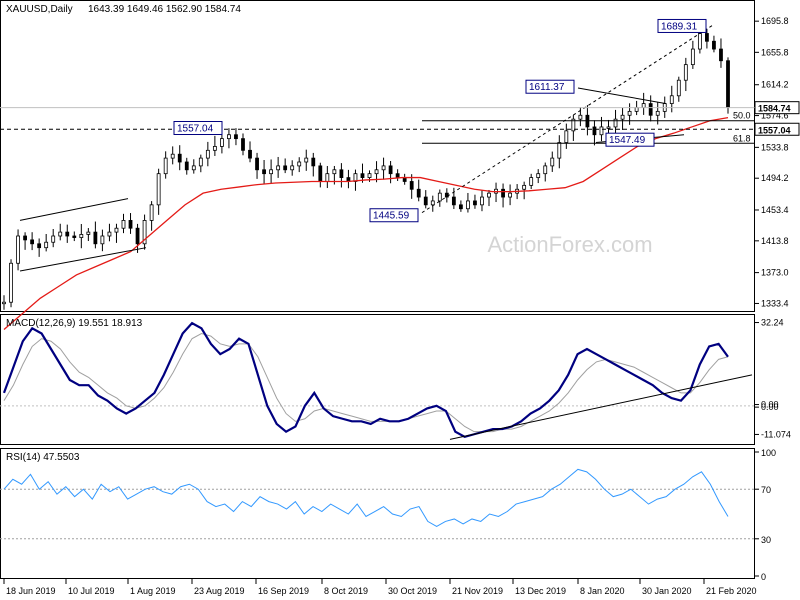 Image resolution: width=800 pixels, height=600 pixels. Describe the element at coordinates (91, 591) in the screenshot. I see `x-tick-label: 10 Jul 2019` at that location.